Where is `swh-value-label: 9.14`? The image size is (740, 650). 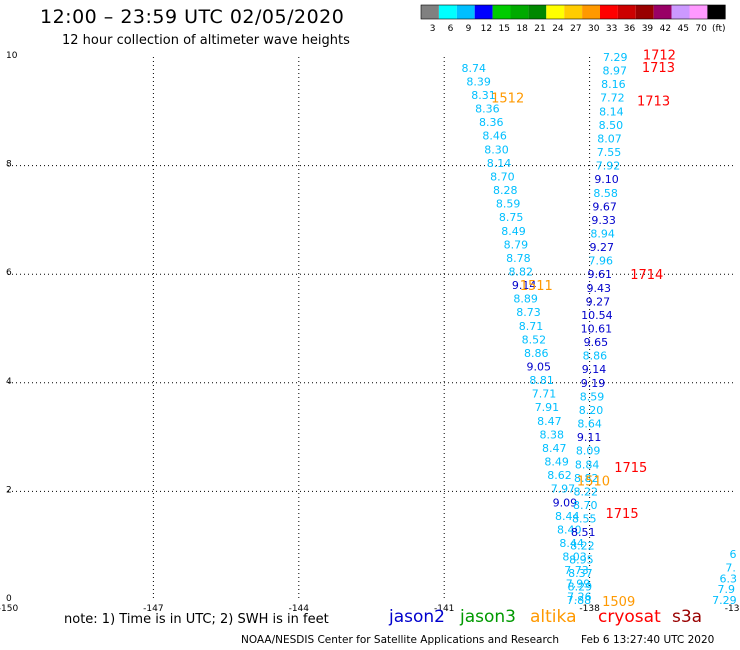
swh-value-label: 9.14 is located at coordinates (524, 285).